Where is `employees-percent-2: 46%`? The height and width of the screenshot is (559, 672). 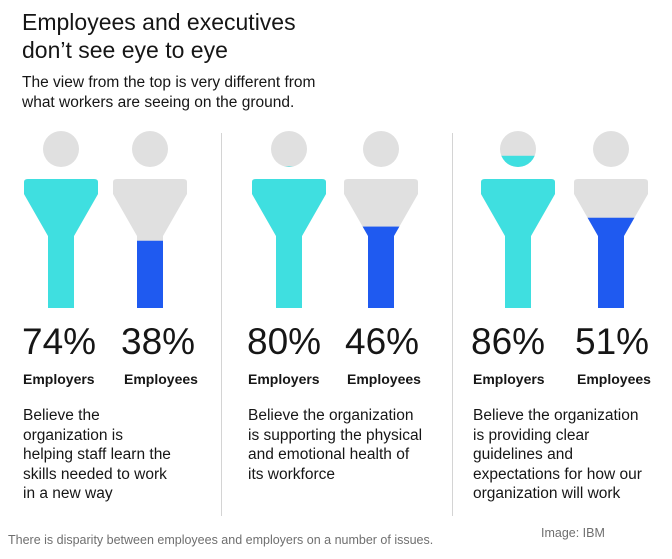 employees-percent-2: 46% is located at coordinates (382, 341).